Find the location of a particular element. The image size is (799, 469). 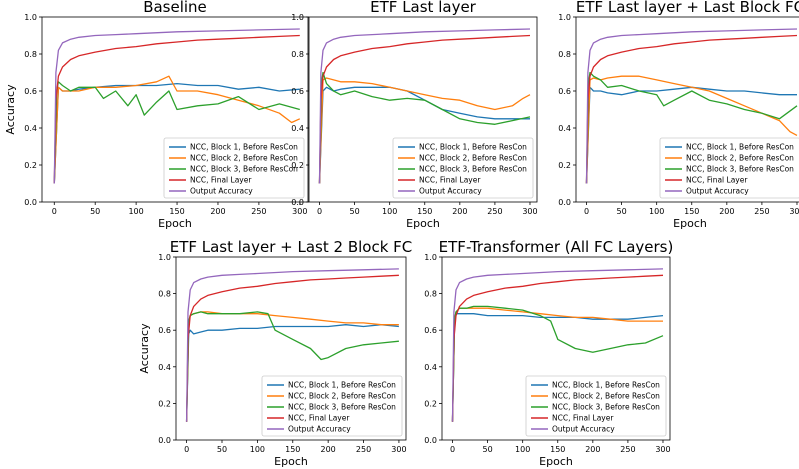

chart-title: ETF Last layer is located at coordinates (423, 8).